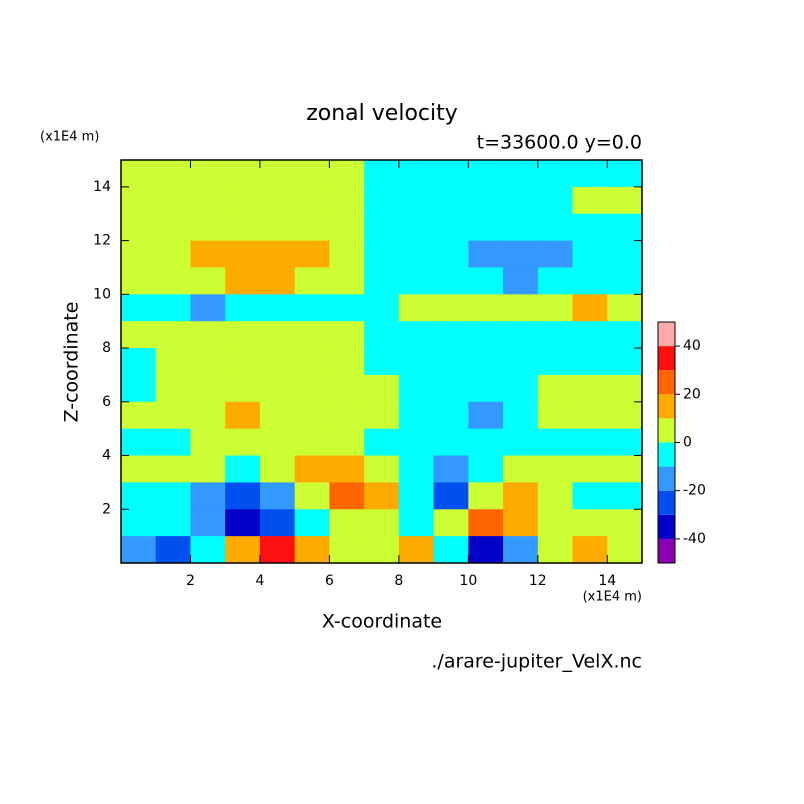  Describe the element at coordinates (398, 581) in the screenshot. I see `x-tick-label: 8` at that location.